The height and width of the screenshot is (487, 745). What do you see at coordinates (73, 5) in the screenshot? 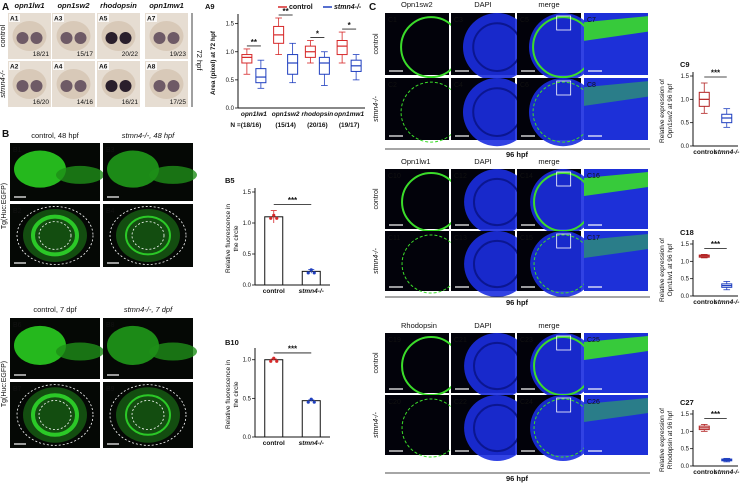
I see `column-header: opn1sw2` at bounding box center [73, 5].